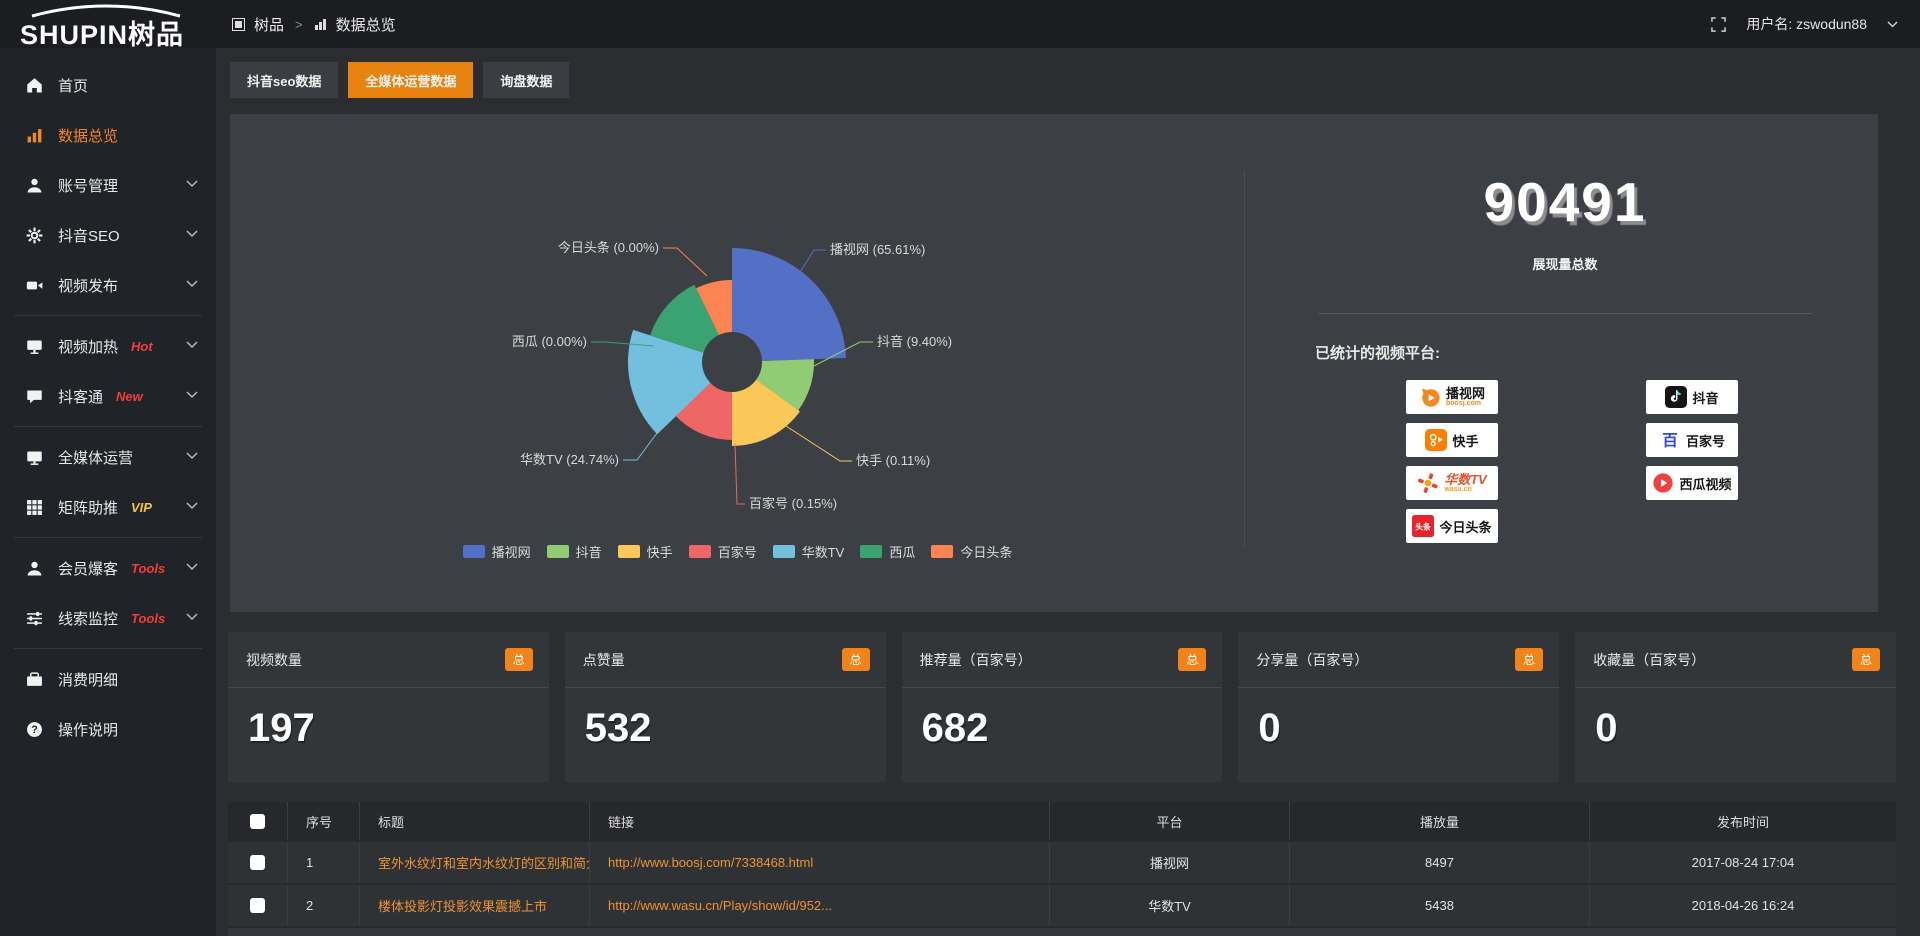 The image size is (1920, 936). I want to click on sidebar-item-会员爆客: 会员爆客 Tools, so click(108, 568).